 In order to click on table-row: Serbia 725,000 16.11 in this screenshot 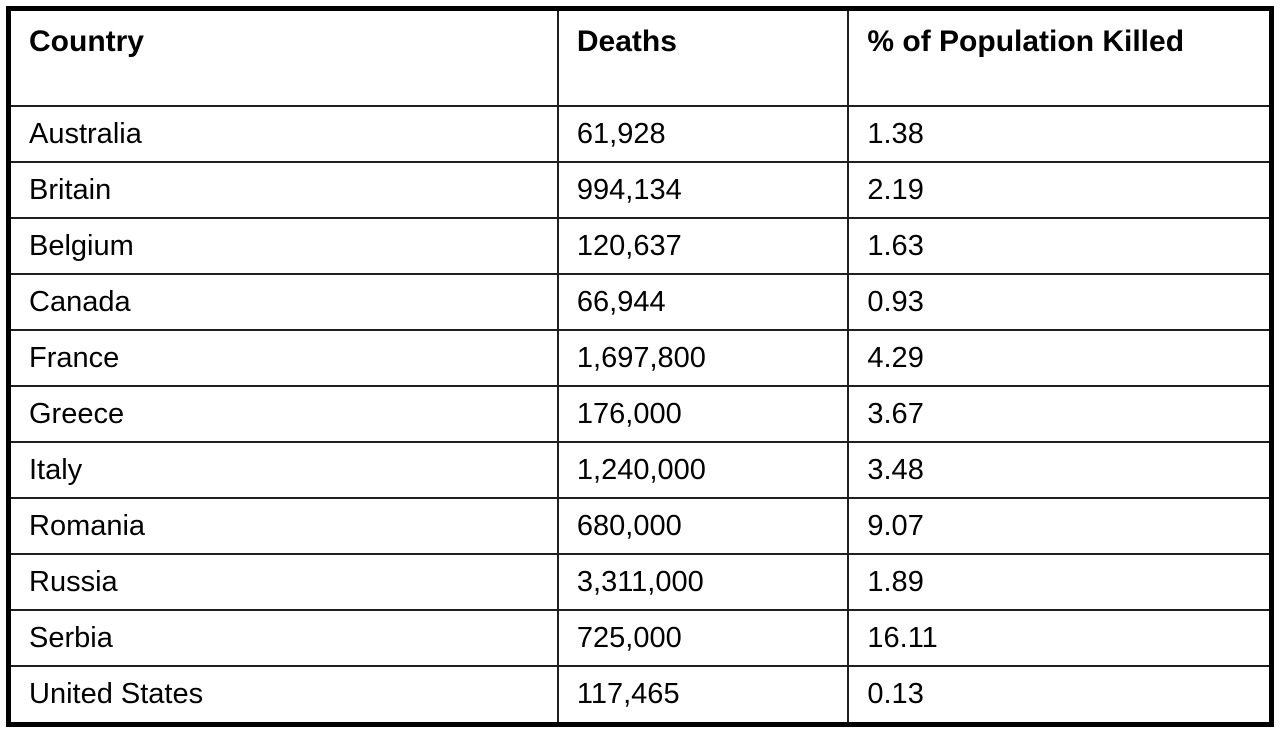, I will do `click(640, 638)`.